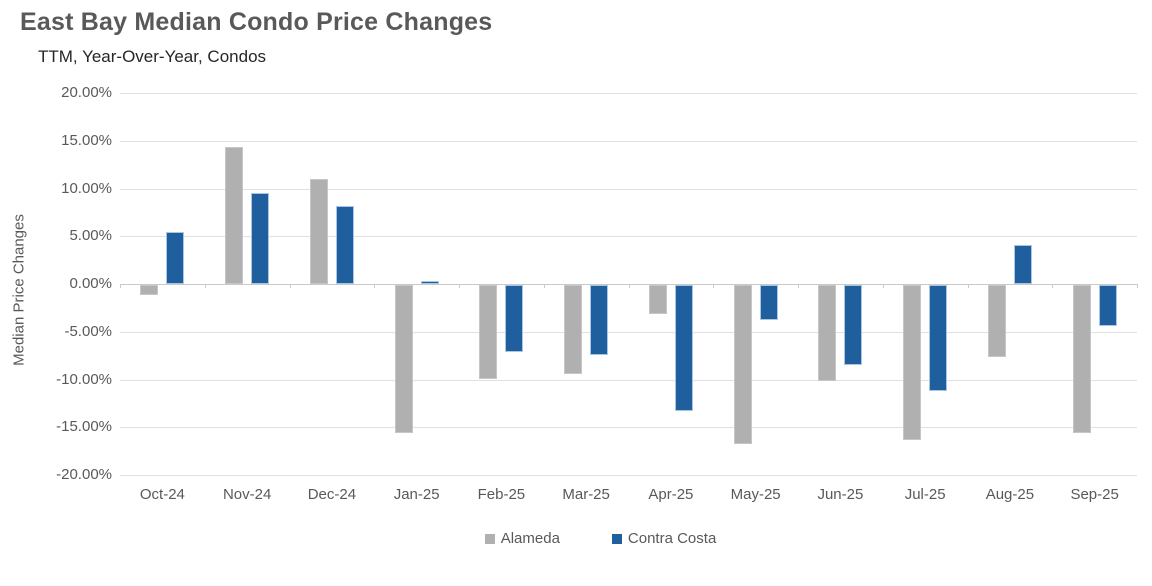 The height and width of the screenshot is (586, 1152). Describe the element at coordinates (86, 92) in the screenshot. I see `y-tick-label: 20.00%` at that location.